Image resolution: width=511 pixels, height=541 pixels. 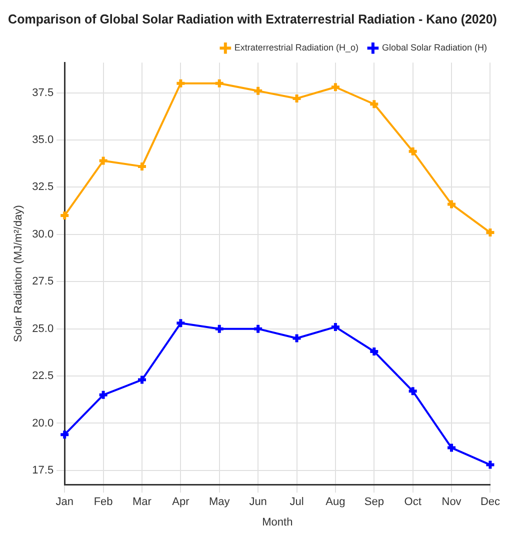 What do you see at coordinates (374, 502) in the screenshot?
I see `x-tick-label: Sep` at bounding box center [374, 502].